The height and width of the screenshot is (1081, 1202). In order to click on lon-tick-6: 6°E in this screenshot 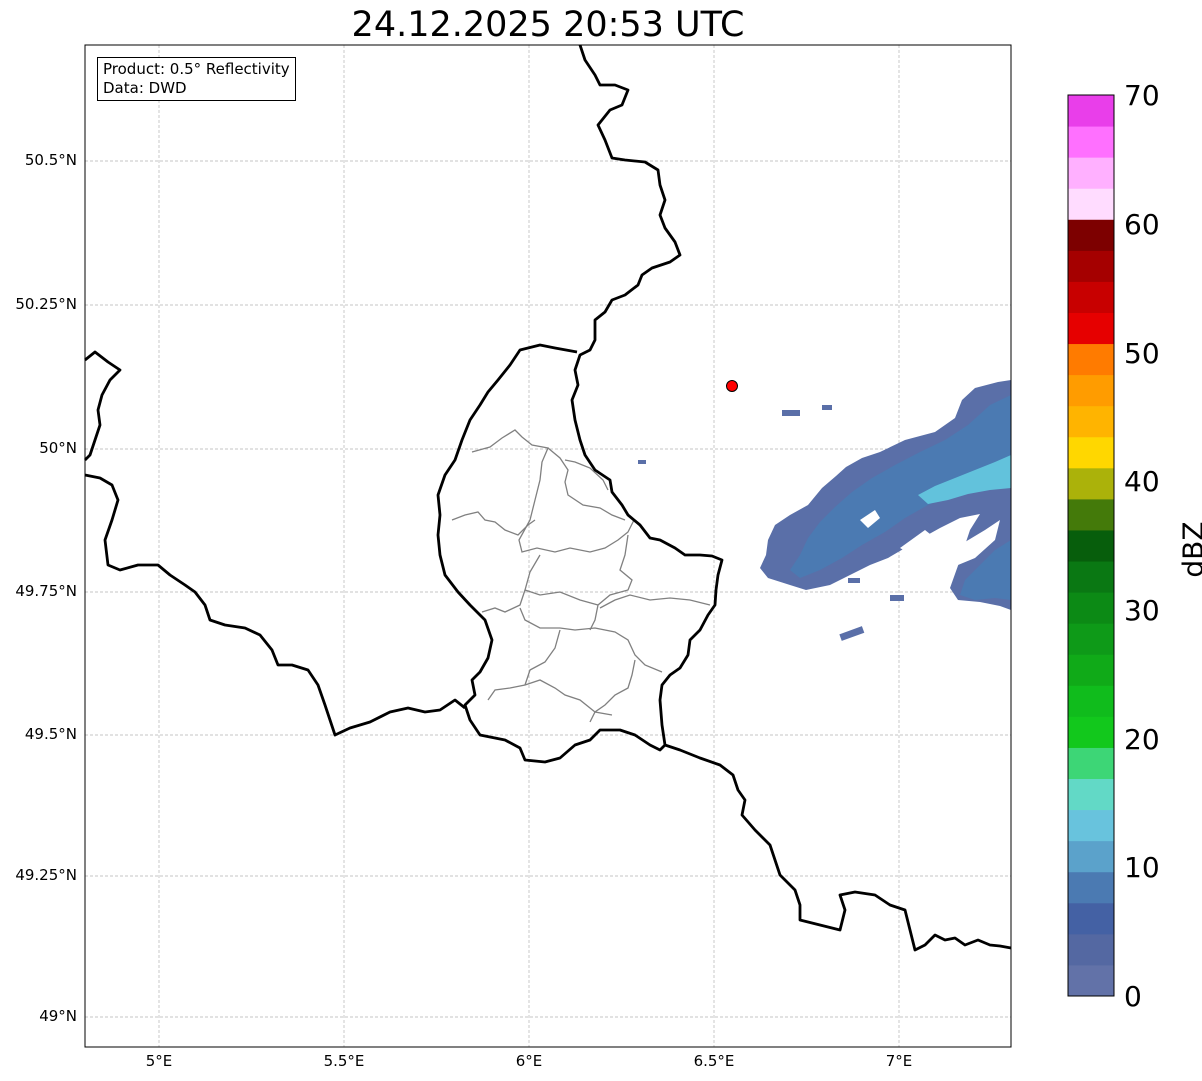, I will do `click(529, 1061)`.